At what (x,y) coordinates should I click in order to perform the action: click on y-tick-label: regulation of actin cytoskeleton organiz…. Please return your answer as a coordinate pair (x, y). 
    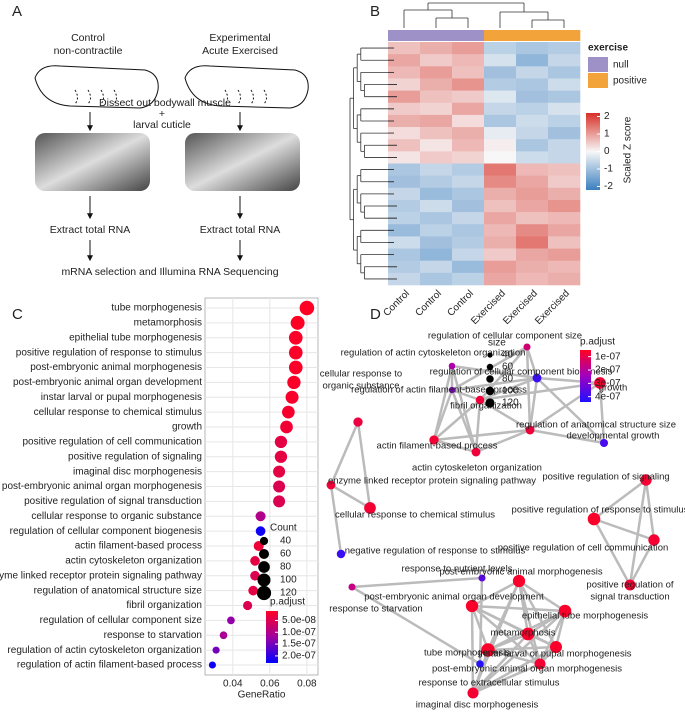
    Looking at the image, I should click on (104, 650).